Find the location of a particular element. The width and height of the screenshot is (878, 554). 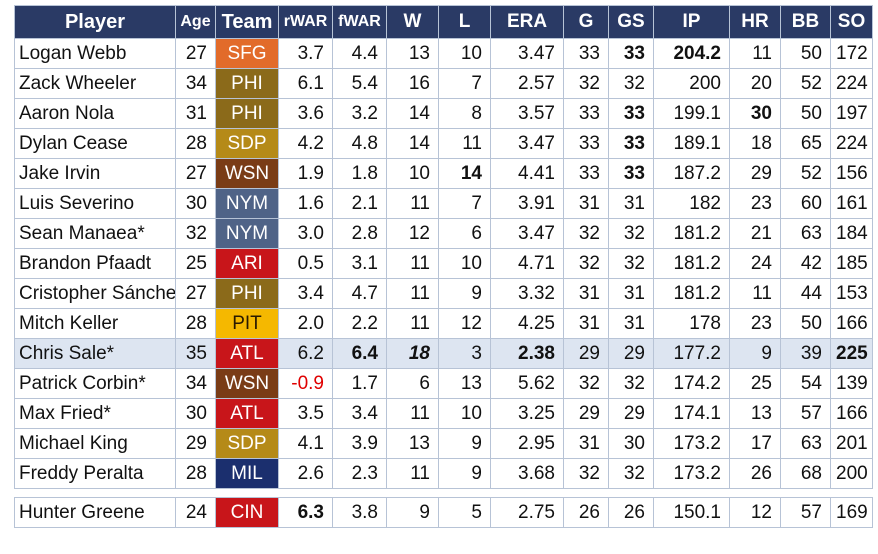

age-cell: 31 is located at coordinates (195, 113).